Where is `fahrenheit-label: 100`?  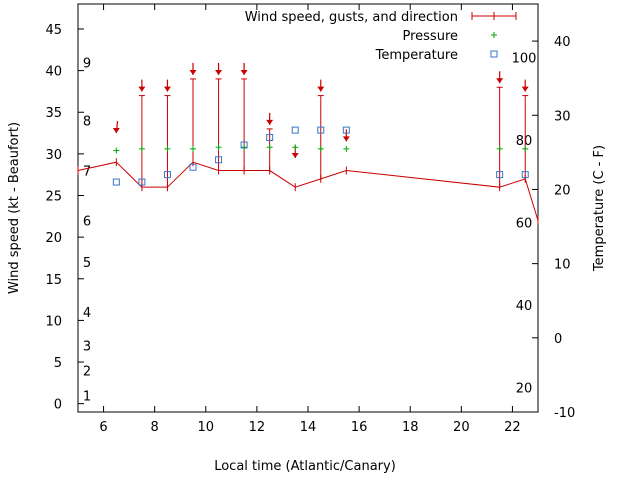 fahrenheit-label: 100 is located at coordinates (524, 59).